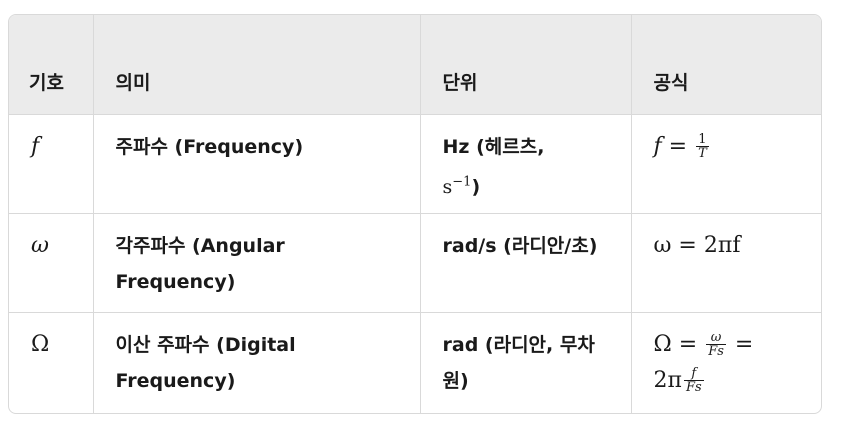 This screenshot has width=847, height=439. I want to click on unit-sup: −1, so click(462, 182).